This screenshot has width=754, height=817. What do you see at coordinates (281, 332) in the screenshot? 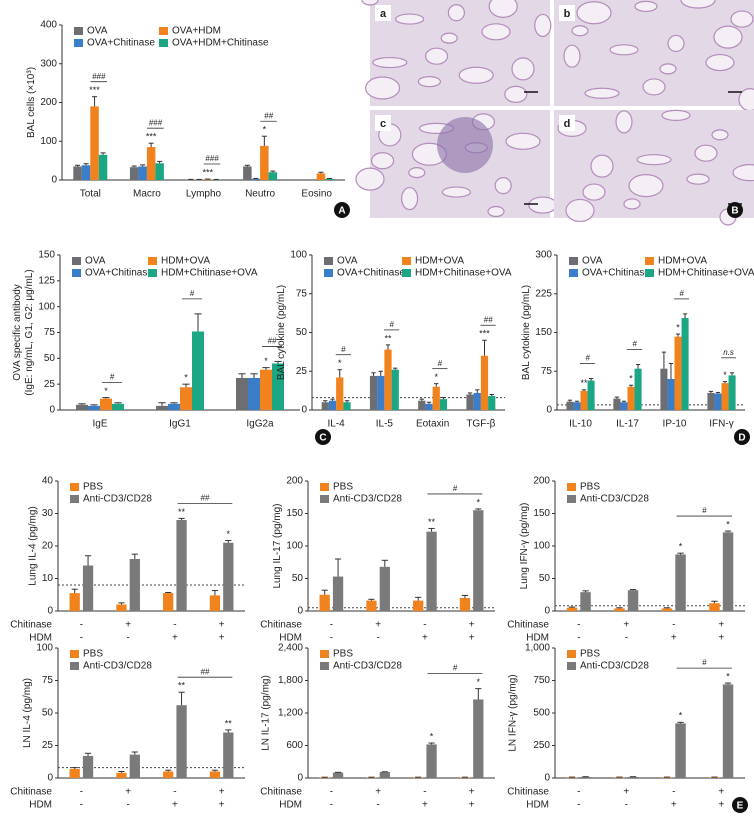
I see `y-axis-title: BAL cytokine (pg/mL)` at bounding box center [281, 332].